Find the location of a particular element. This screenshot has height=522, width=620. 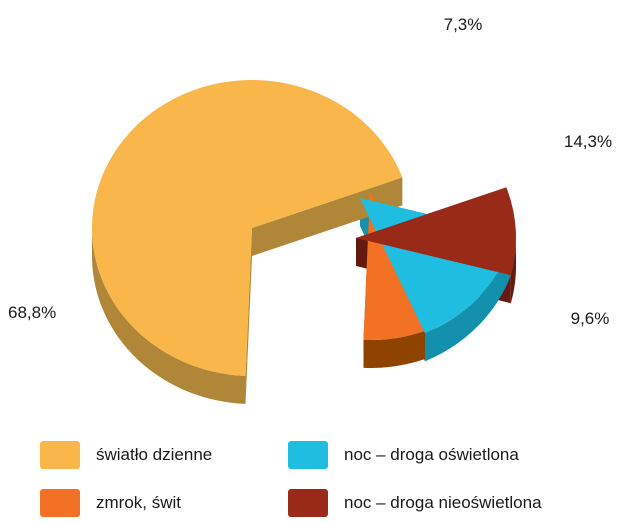

value-label-daylight: 68,8% is located at coordinates (32, 312).